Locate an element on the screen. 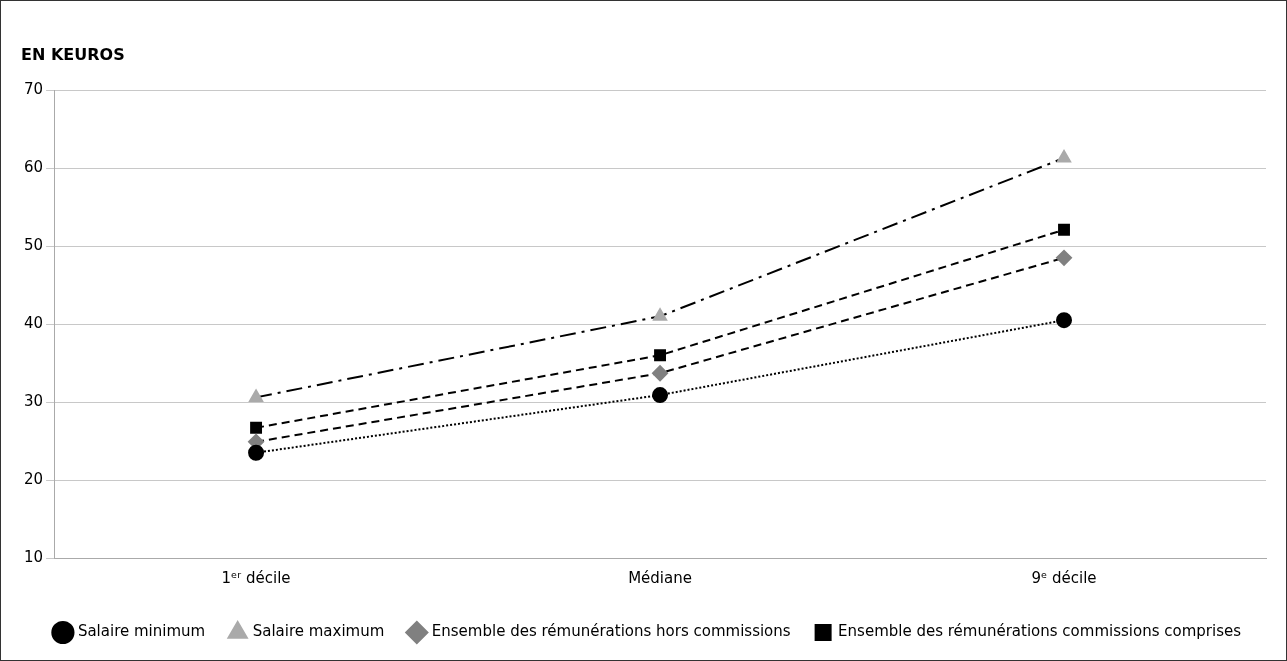 This screenshot has height=661, width=1287. x-tick-label: Médiane is located at coordinates (660, 577).